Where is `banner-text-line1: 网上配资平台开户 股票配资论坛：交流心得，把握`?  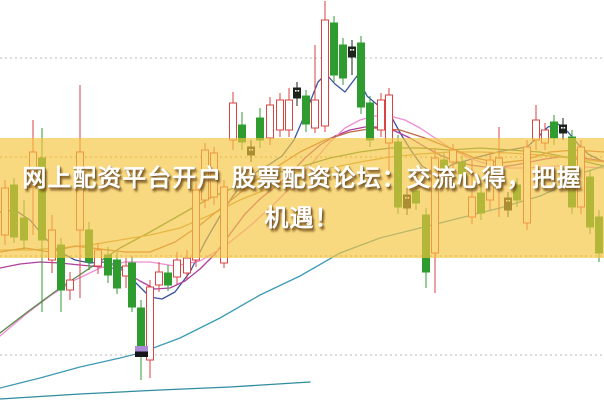 banner-text-line1: 网上配资平台开户 股票配资论坛：交流心得，把握 is located at coordinates (302, 178).